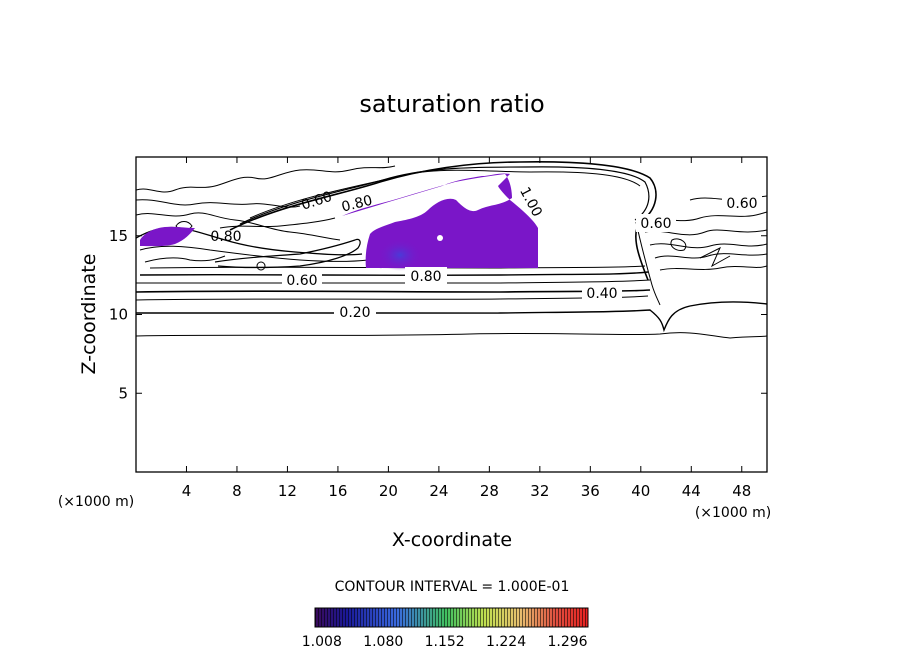  What do you see at coordinates (287, 491) in the screenshot?
I see `x-tick-label: 12` at bounding box center [287, 491].